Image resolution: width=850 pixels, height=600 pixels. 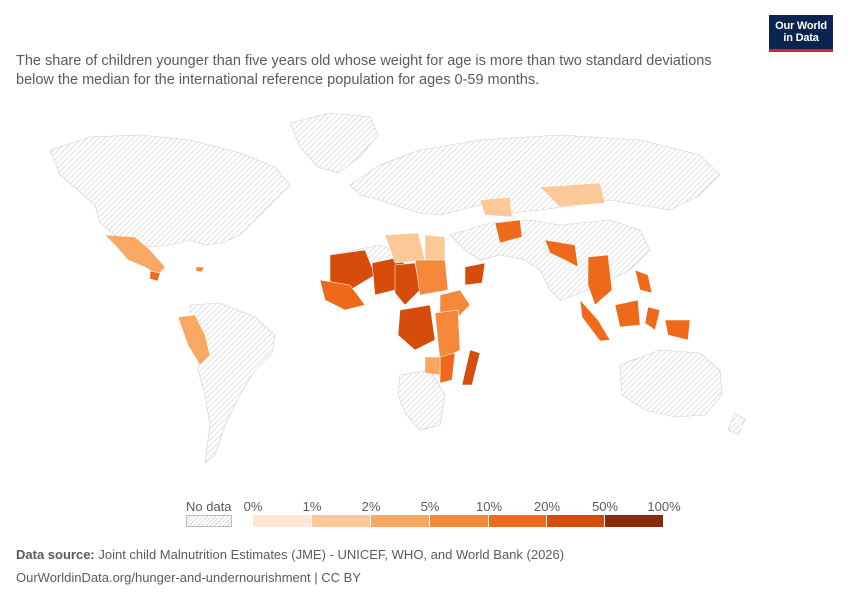 I want to click on legend: No data 0% 1% 2% 5% 10% 20% 50% 100%, so click(x=425, y=515).